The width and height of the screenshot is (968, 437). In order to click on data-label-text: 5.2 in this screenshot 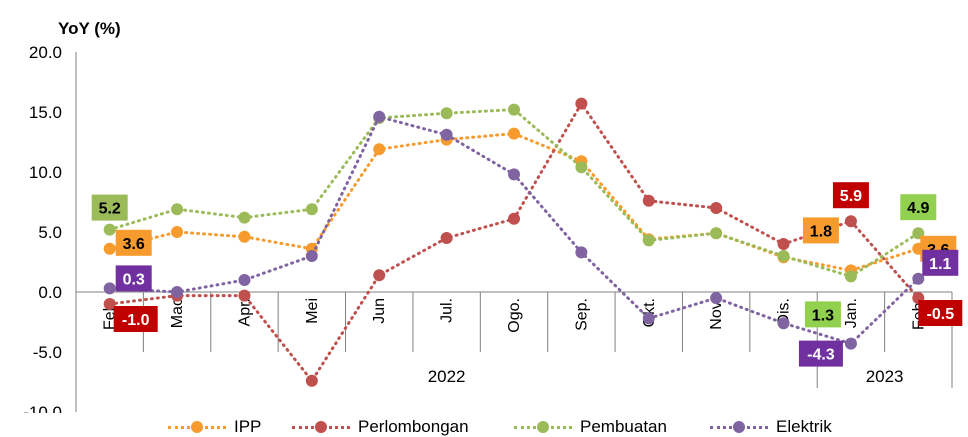, I will do `click(110, 209)`.